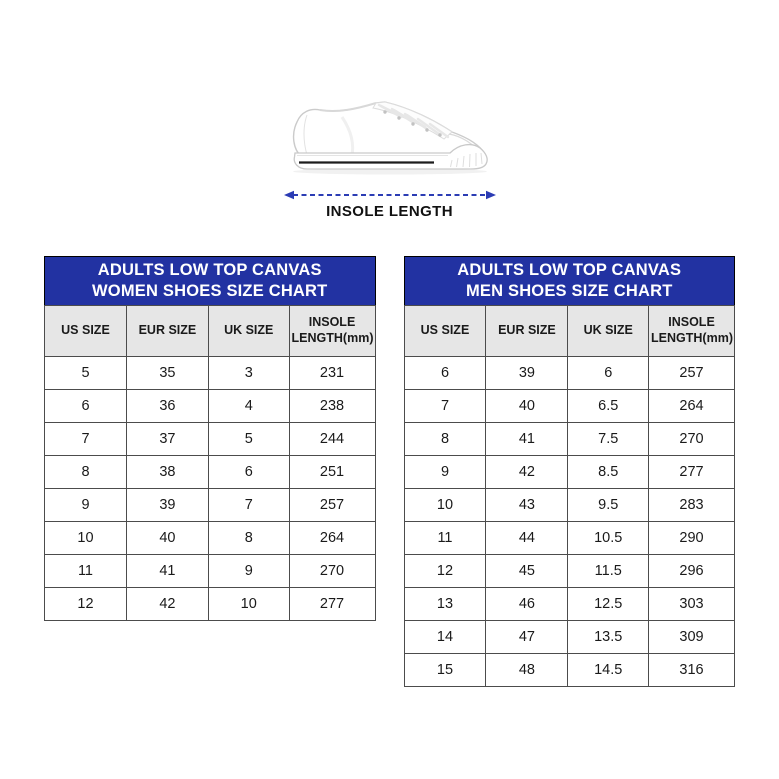 This screenshot has height=779, width=779. Describe the element at coordinates (527, 670) in the screenshot. I see `table-cell: 48` at that location.